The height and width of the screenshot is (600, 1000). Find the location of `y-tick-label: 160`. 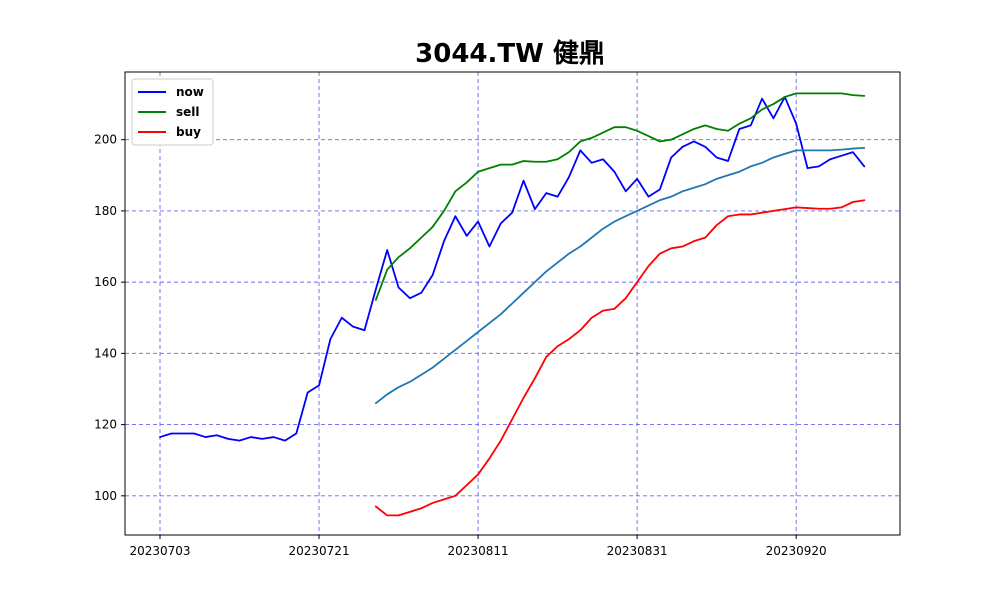

y-tick-label: 160 is located at coordinates (105, 282).